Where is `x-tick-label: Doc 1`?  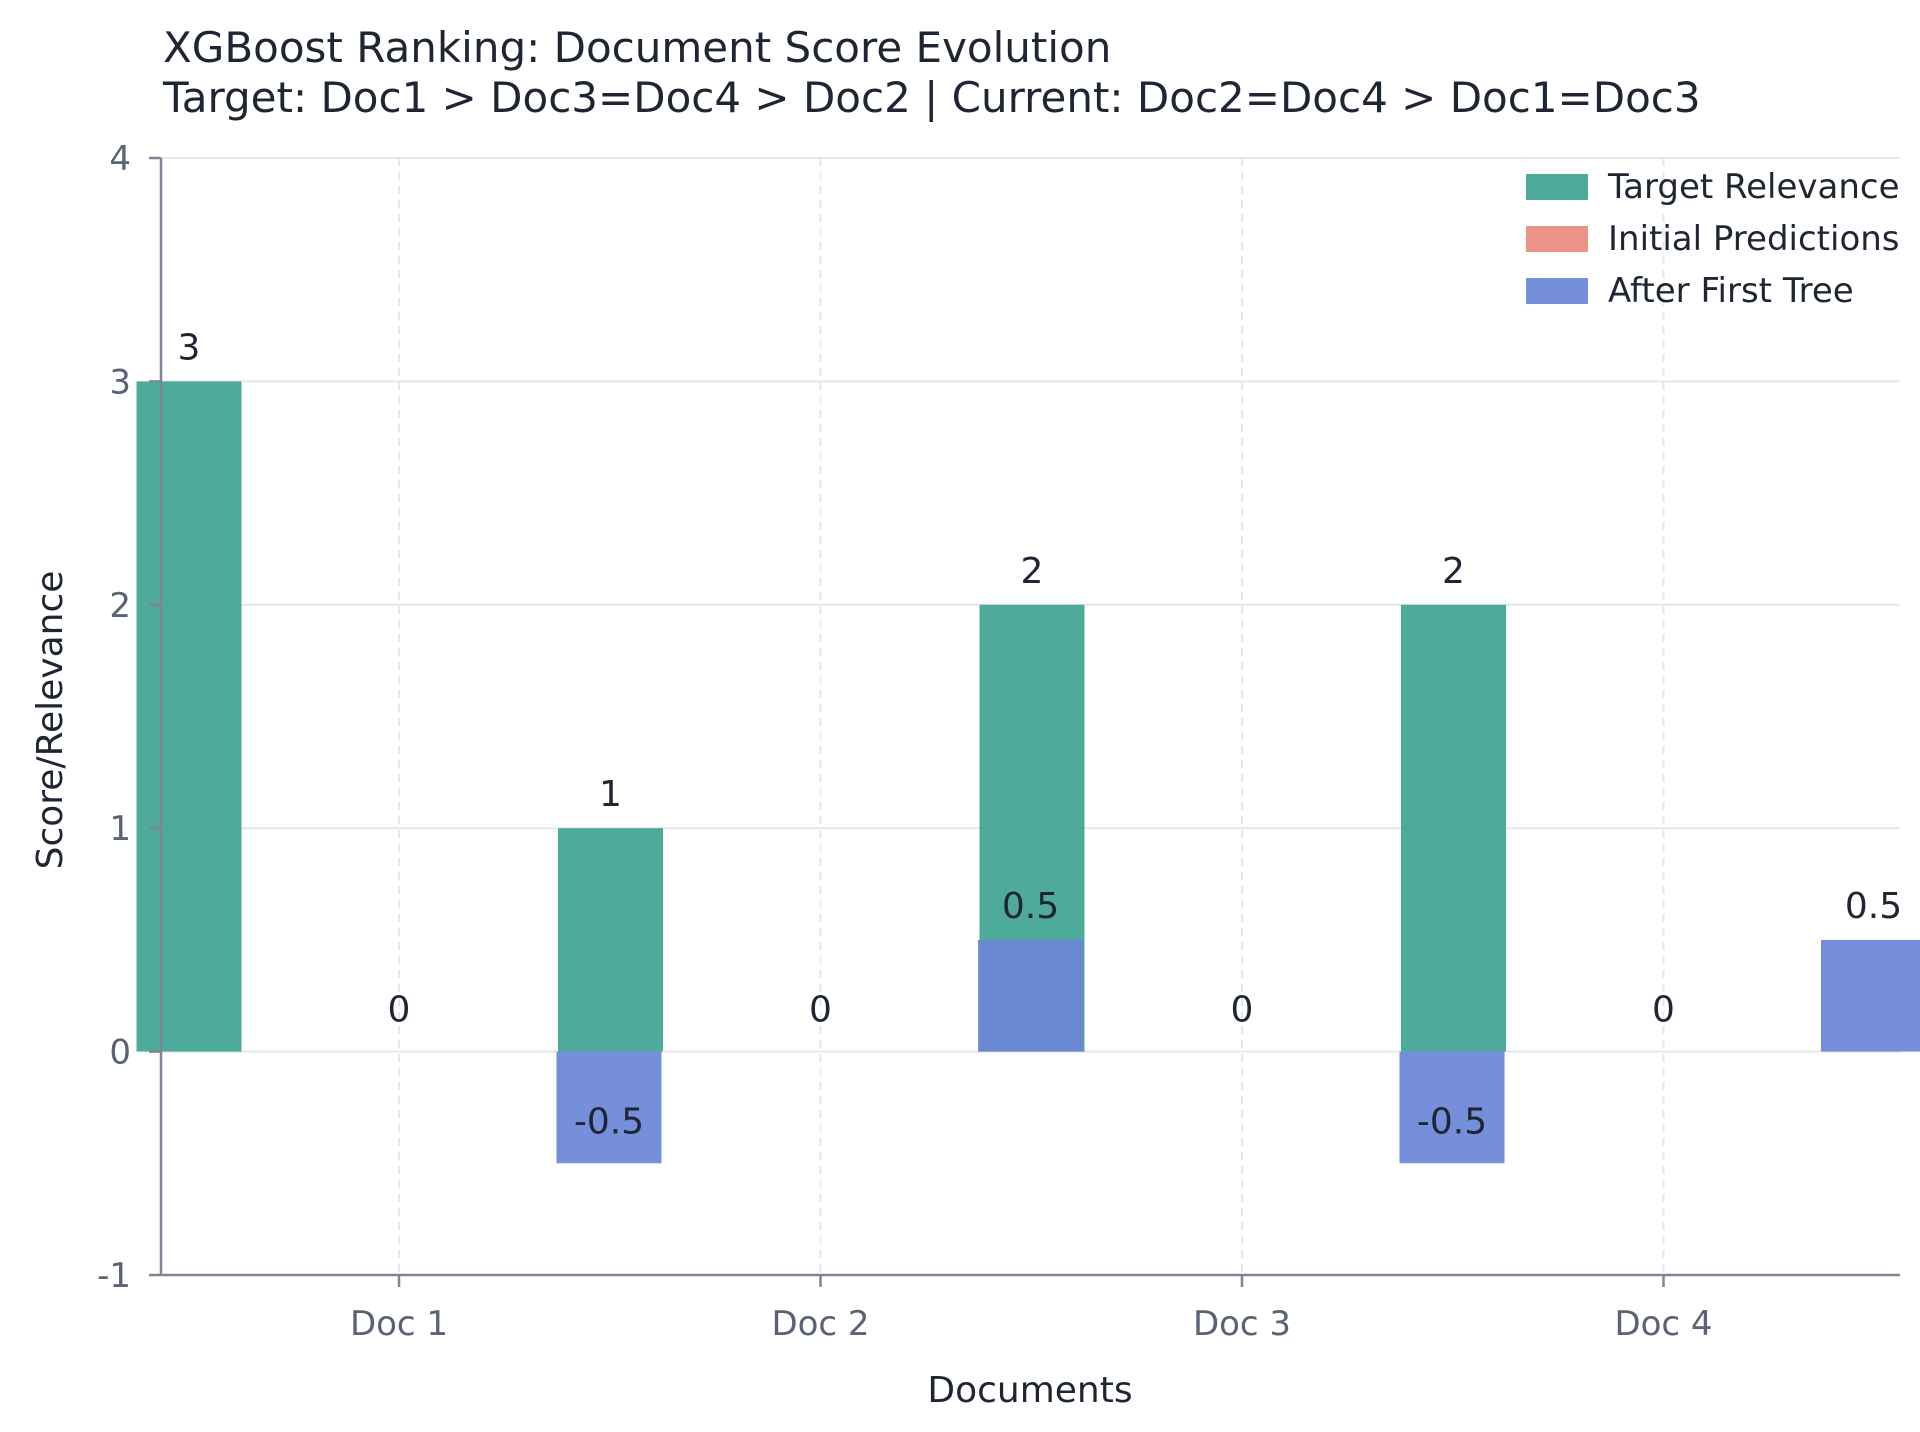
x-tick-label: Doc 1 is located at coordinates (399, 1324).